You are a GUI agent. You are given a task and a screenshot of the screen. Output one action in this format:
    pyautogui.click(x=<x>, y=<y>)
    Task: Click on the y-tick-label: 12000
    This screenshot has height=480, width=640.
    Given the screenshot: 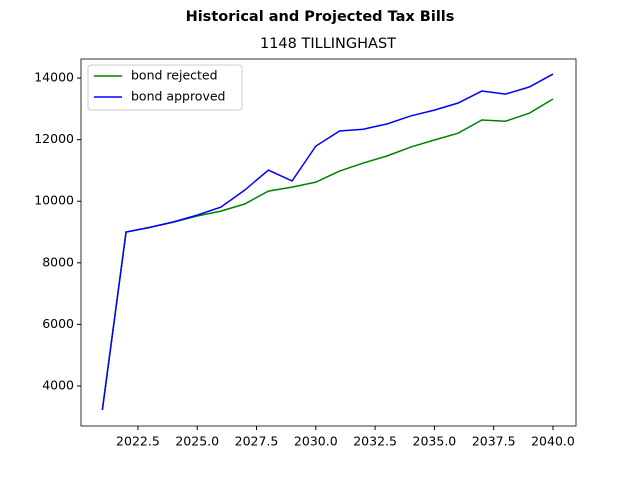 What is the action you would take?
    pyautogui.click(x=54, y=138)
    